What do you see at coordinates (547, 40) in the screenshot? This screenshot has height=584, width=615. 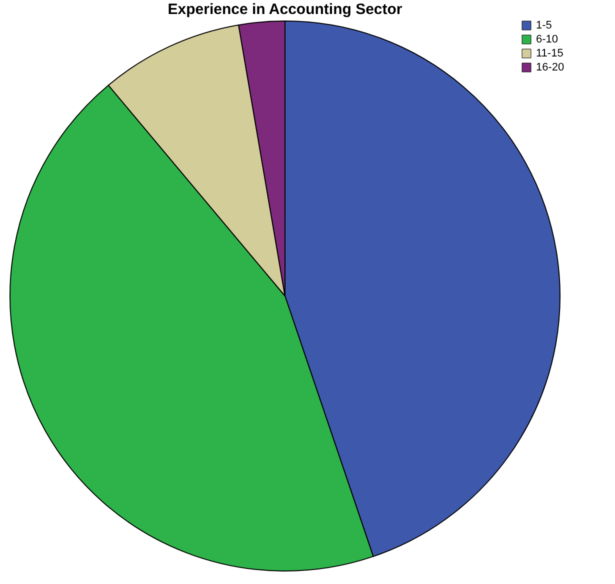 I see `legend-label: 6-10` at bounding box center [547, 40].